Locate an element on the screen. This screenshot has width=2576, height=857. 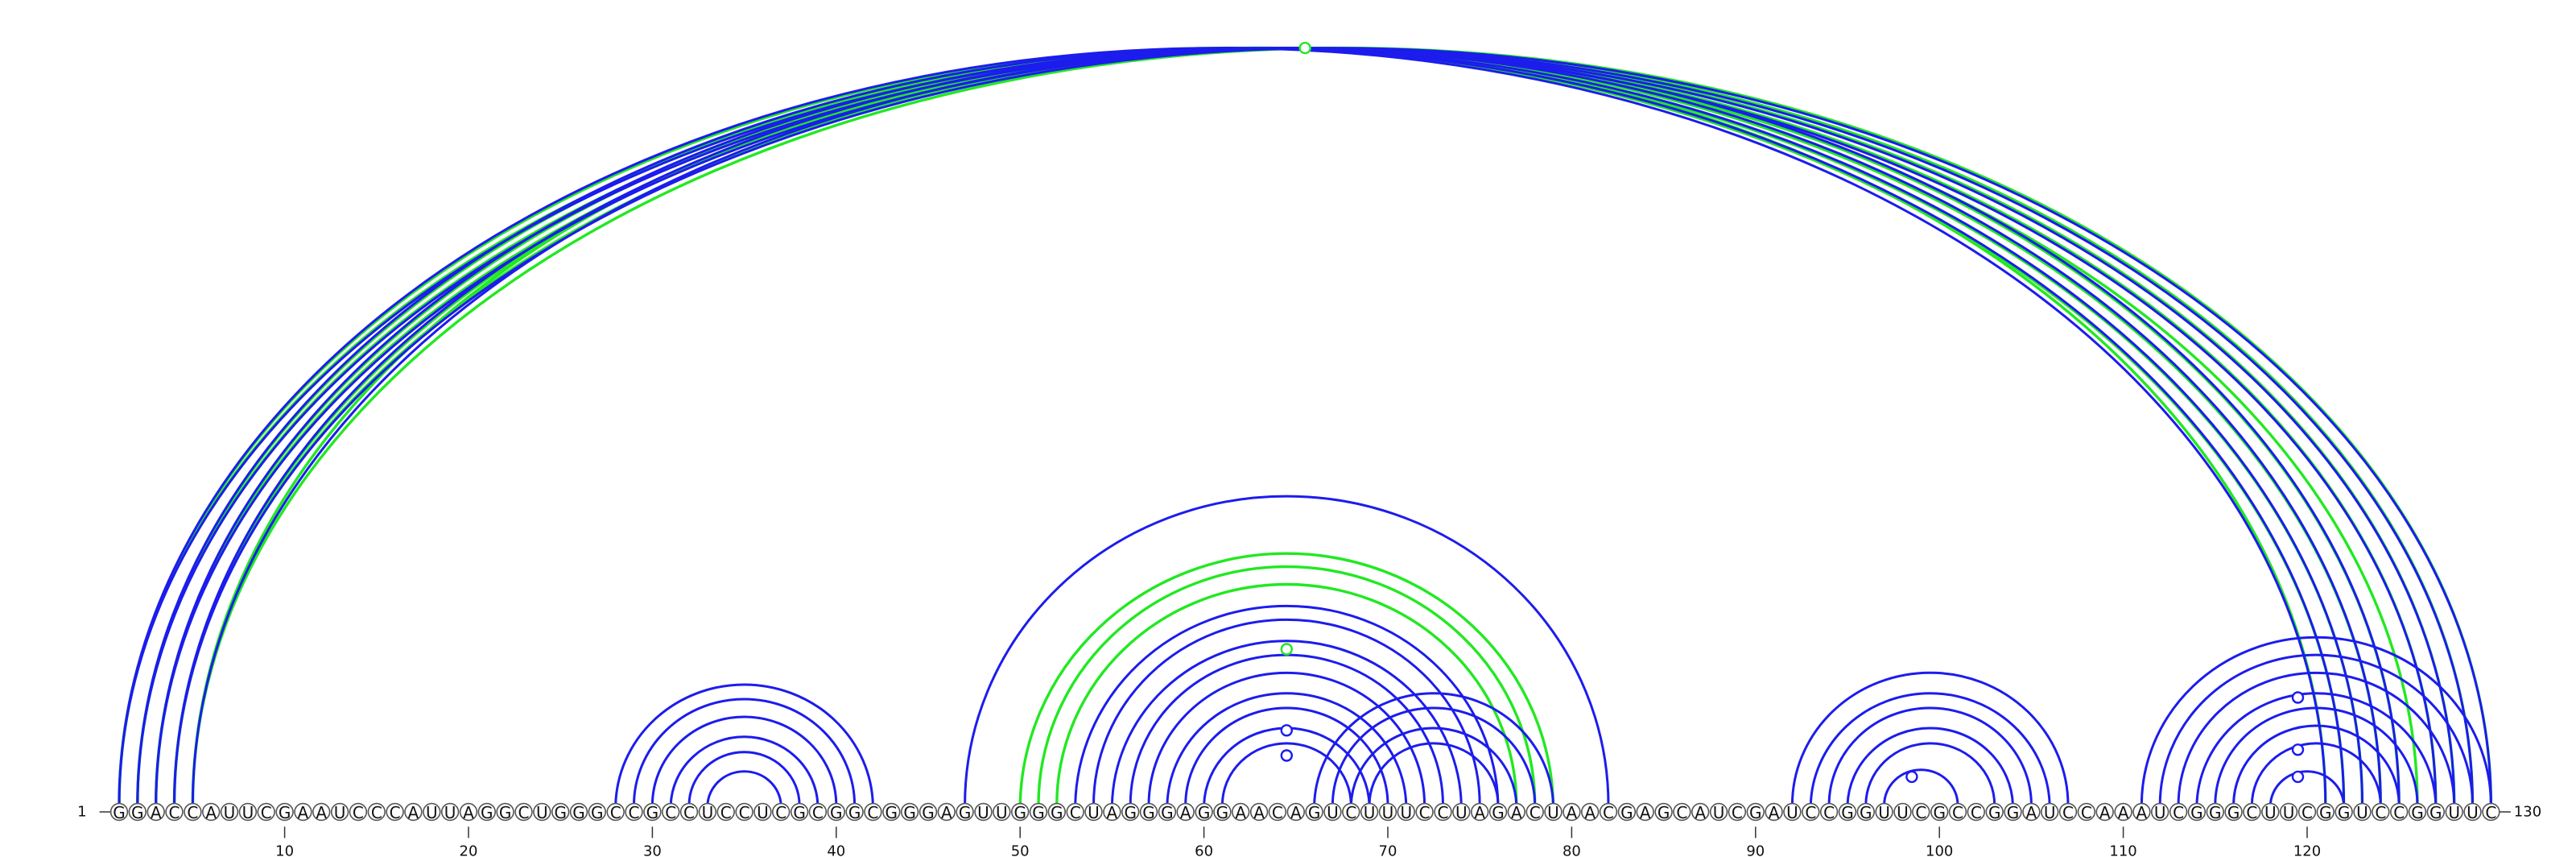
alternative-pair-arc is located at coordinates (1286, 679).